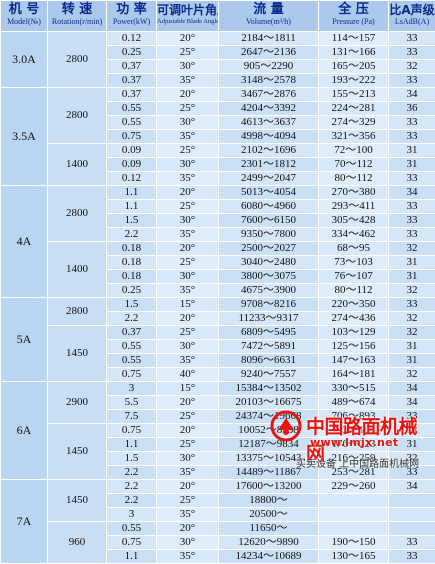  Describe the element at coordinates (269, 529) in the screenshot. I see `volume-cell: 11650～` at that location.